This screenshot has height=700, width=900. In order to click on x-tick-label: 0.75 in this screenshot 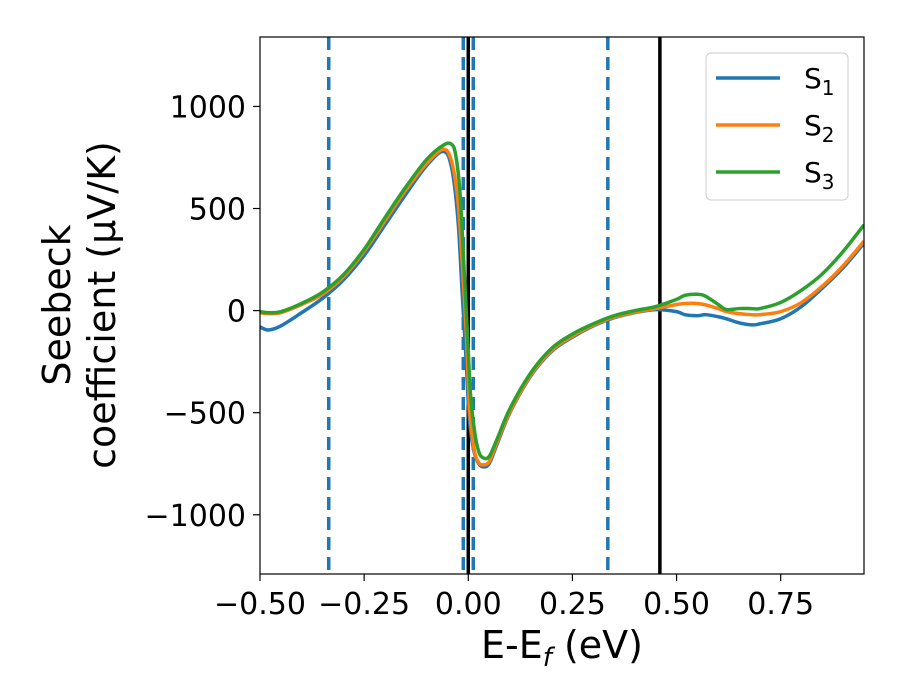, I will do `click(780, 604)`.